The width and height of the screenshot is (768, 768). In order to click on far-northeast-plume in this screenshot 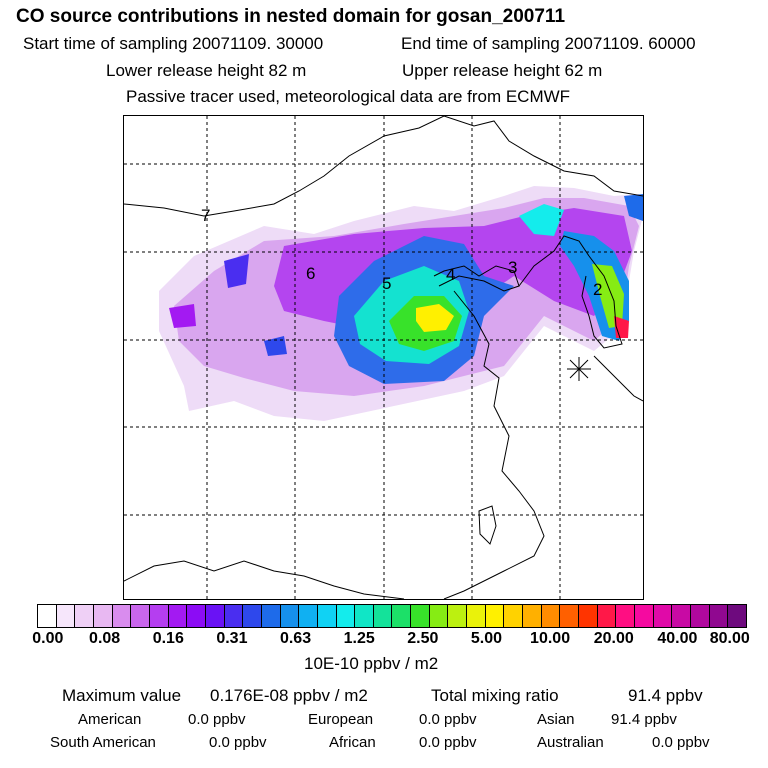, I will do `click(633, 207)`.